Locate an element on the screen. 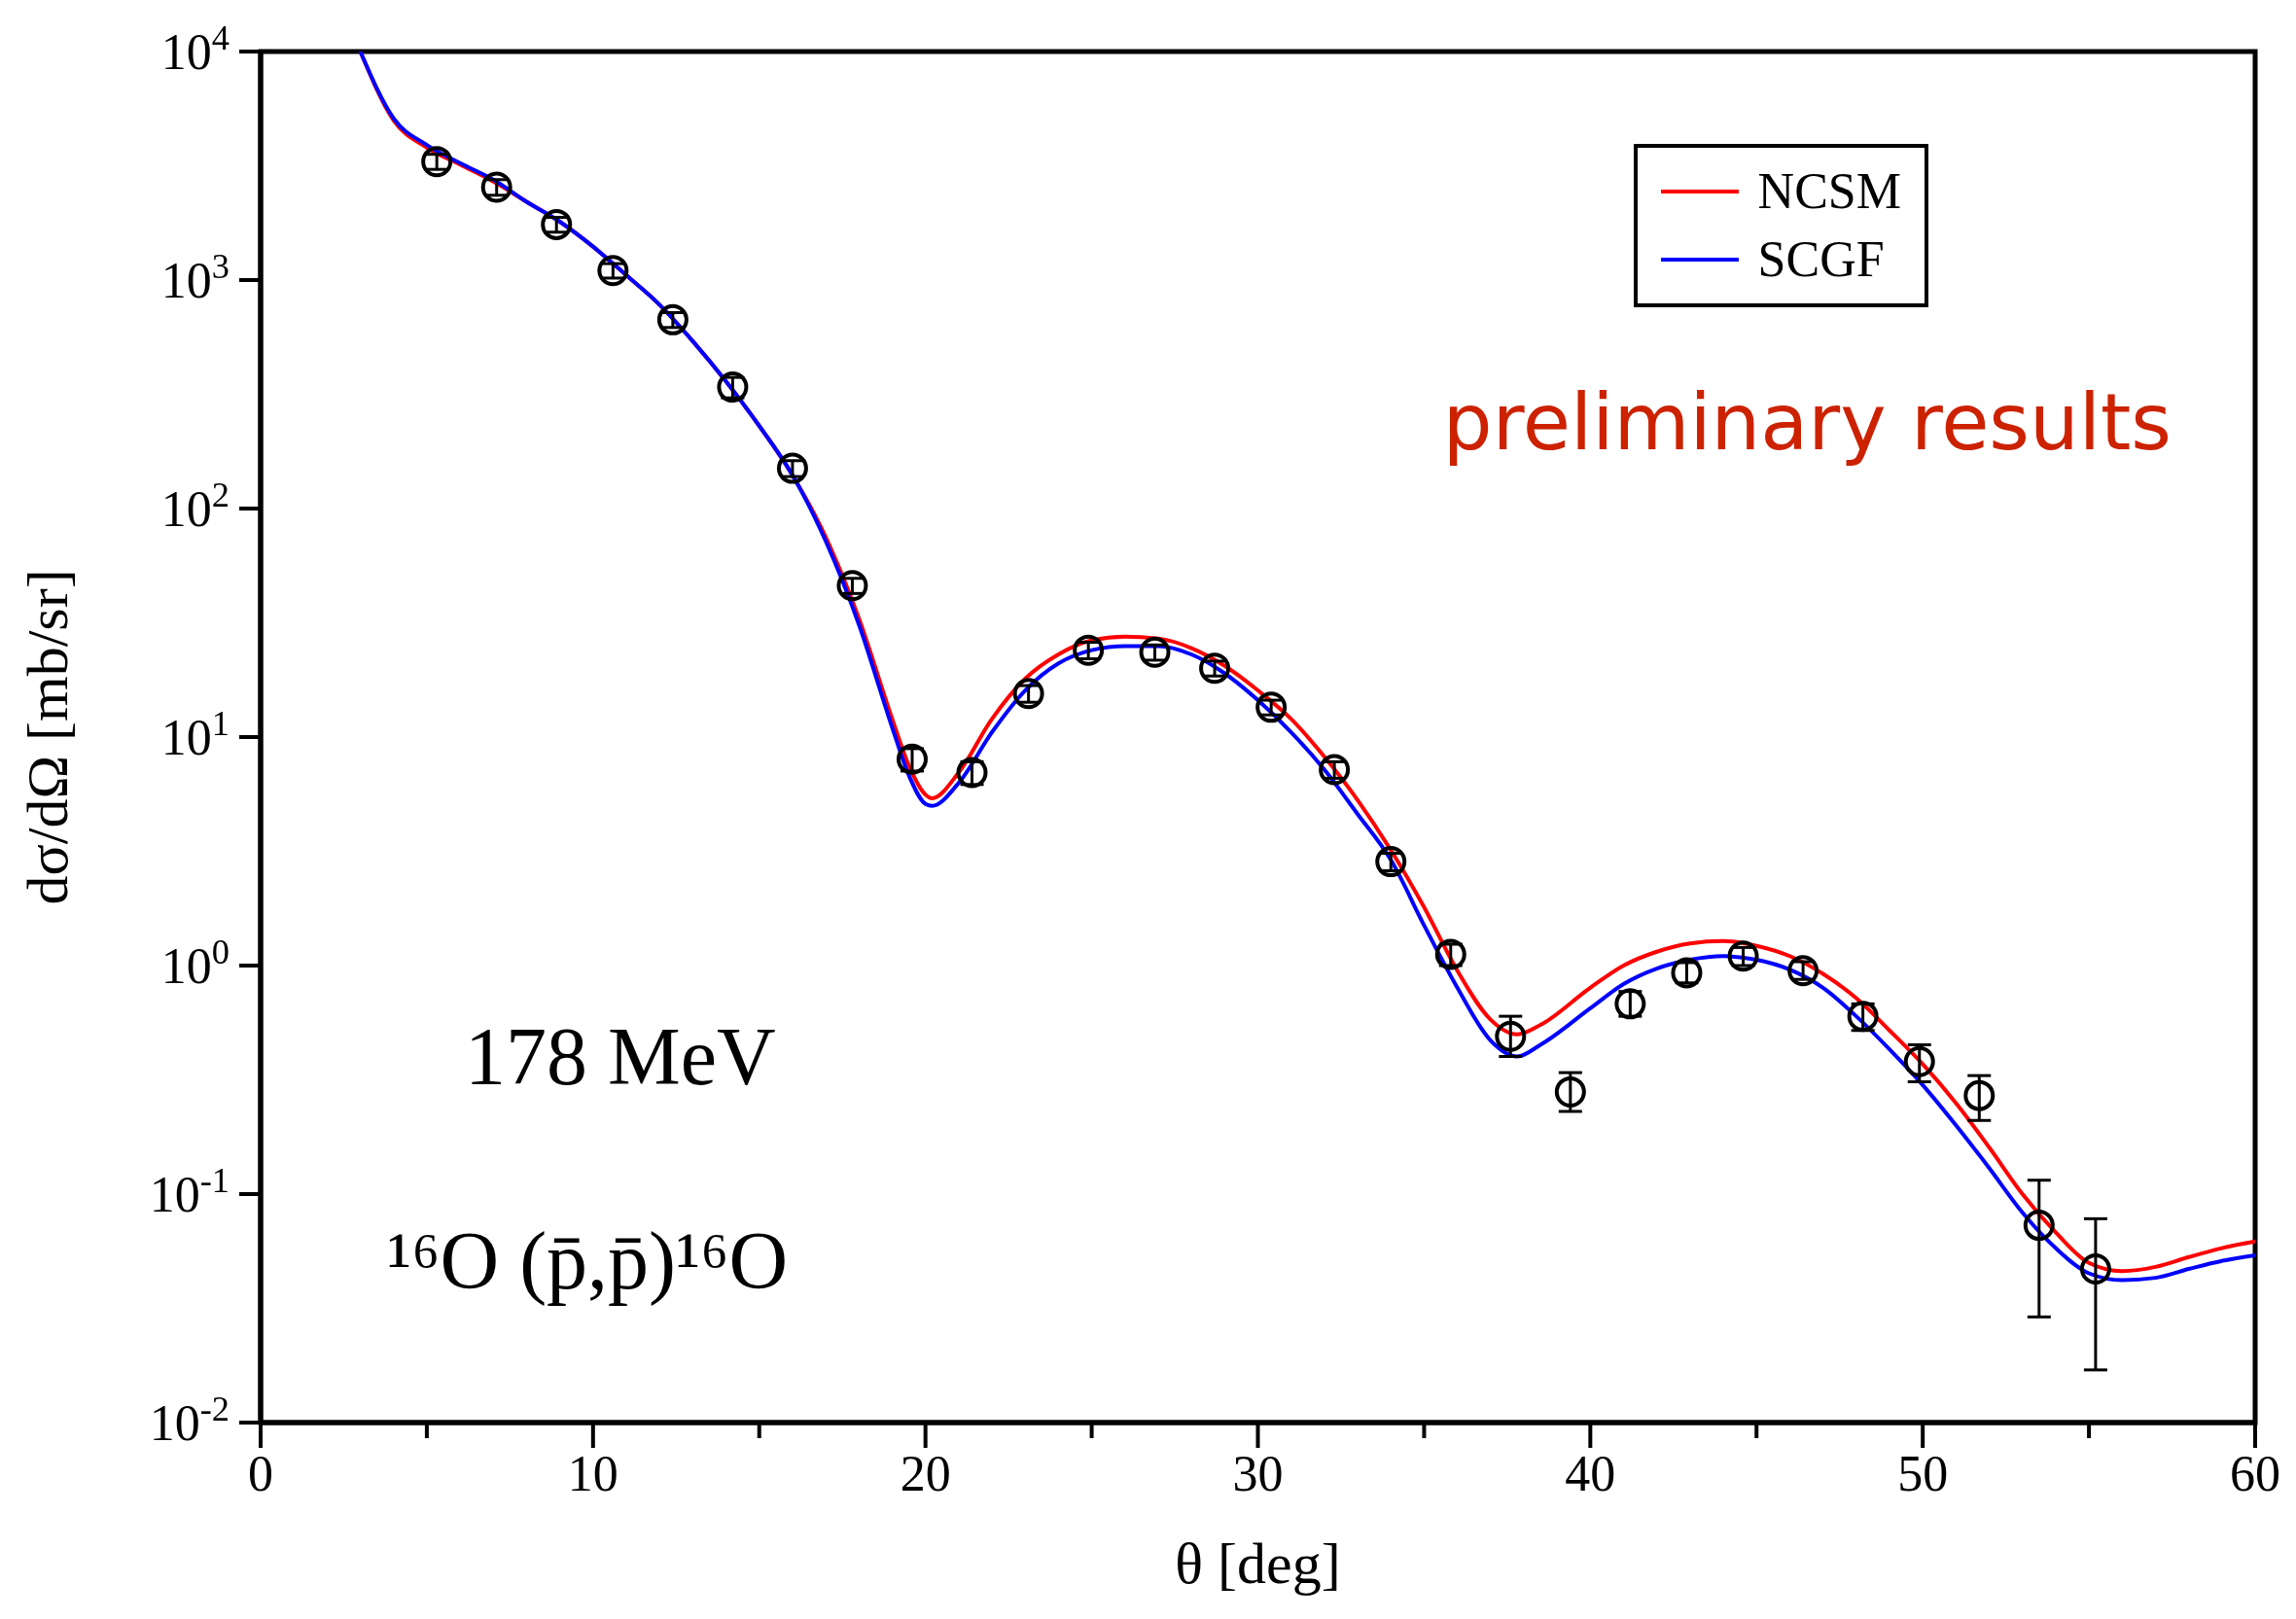 The image size is (2296, 1619). y-axis-title: dσ/dΩ [mb/sr] is located at coordinates (49, 737).